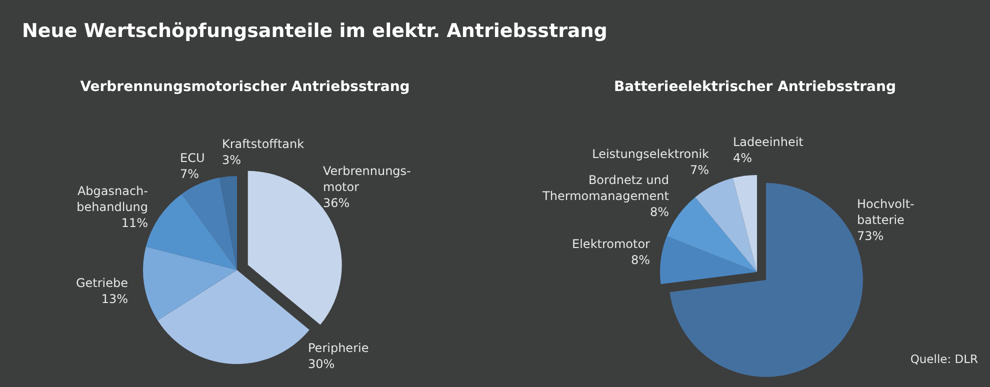 This screenshot has width=990, height=387. I want to click on slice-label: Getriebe, so click(102, 283).